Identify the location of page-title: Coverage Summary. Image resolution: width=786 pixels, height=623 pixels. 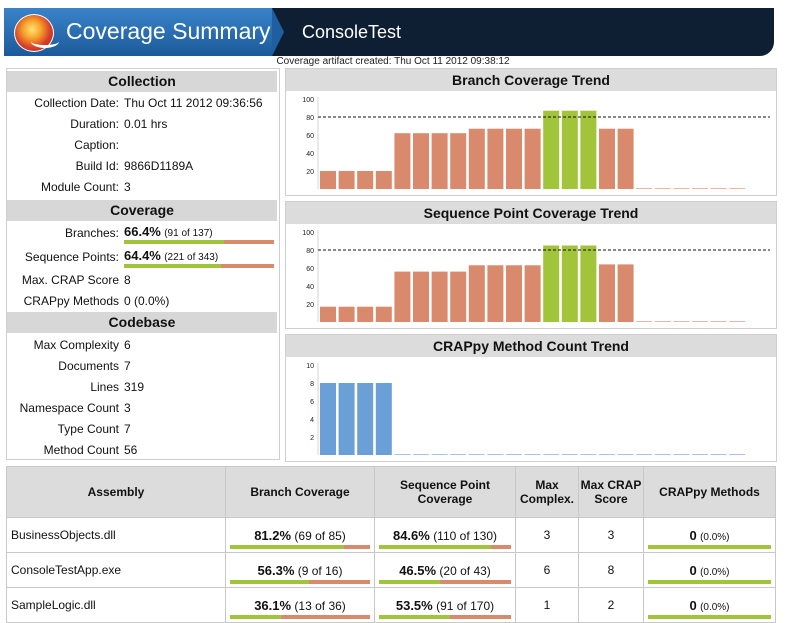
(168, 31).